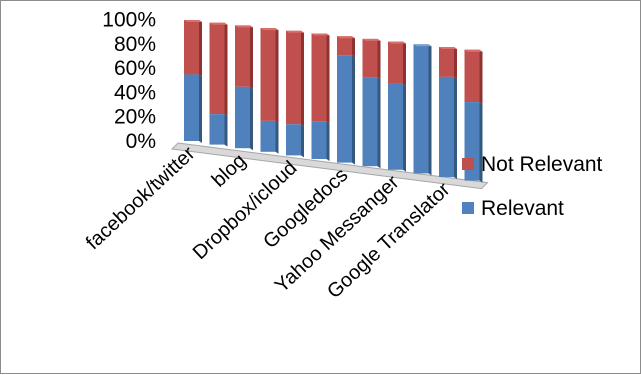 The width and height of the screenshot is (641, 375). What do you see at coordinates (141, 141) in the screenshot?
I see `y-tick-label: 0%` at bounding box center [141, 141].